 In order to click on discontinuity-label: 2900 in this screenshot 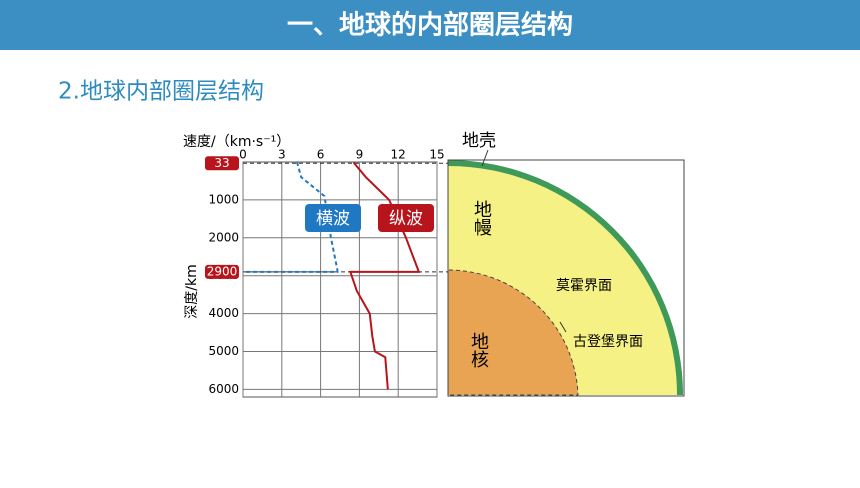, I will do `click(222, 271)`.